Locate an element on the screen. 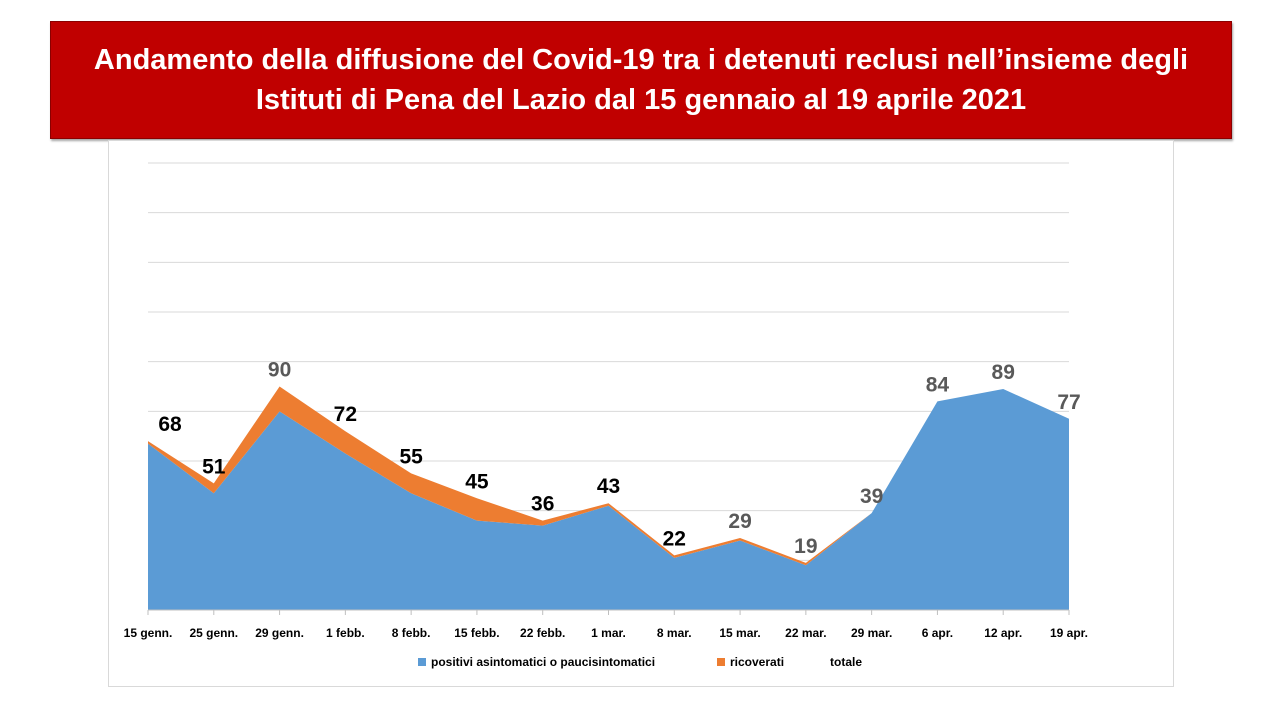 This screenshot has width=1280, height=720. data-label: 84 is located at coordinates (938, 384).